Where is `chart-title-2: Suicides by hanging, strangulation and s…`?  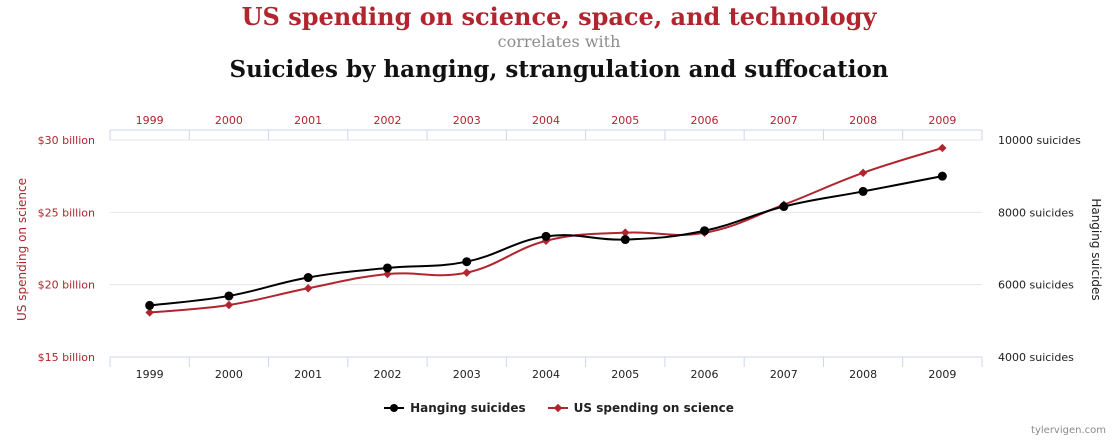 chart-title-2: Suicides by hanging, strangulation and s… is located at coordinates (559, 69).